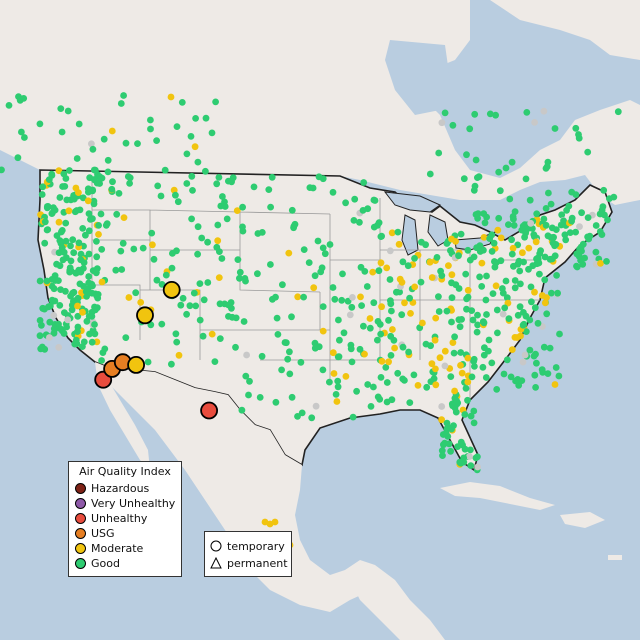 The width and height of the screenshot is (640, 640). Describe the element at coordinates (133, 503) in the screenshot. I see `legend-label: Very Unhealthy` at that location.